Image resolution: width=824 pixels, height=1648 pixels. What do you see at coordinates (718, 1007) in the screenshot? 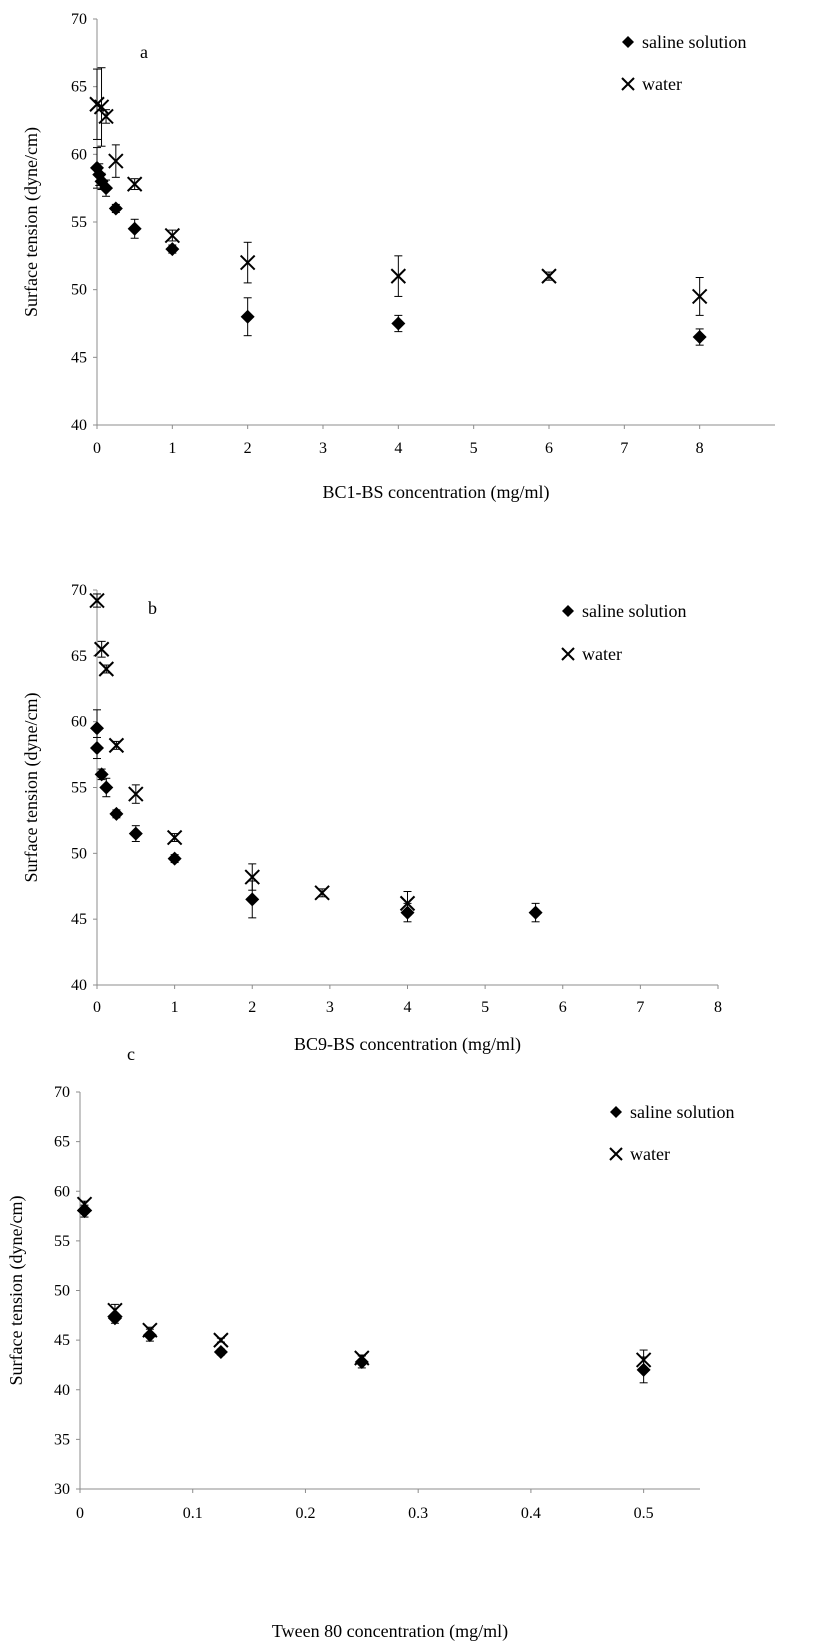
I see `x-tick-label: 8` at bounding box center [718, 1007].